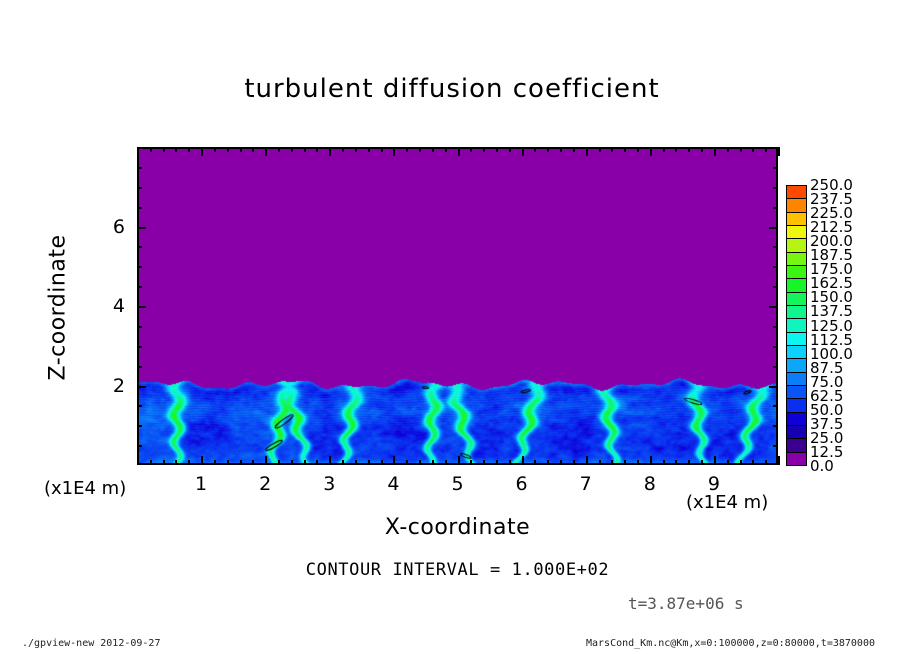  I want to click on x-axis-tick-label: 6, so click(521, 484).